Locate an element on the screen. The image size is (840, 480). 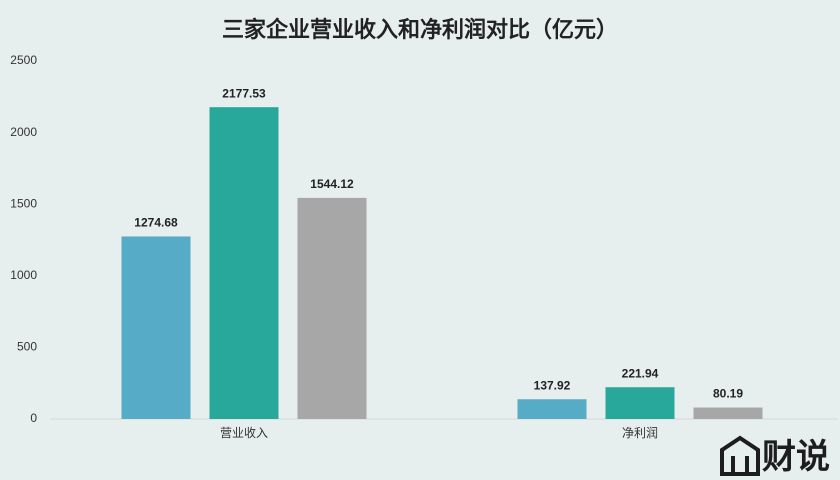
y-tick-label: 1000 is located at coordinates (23, 275).